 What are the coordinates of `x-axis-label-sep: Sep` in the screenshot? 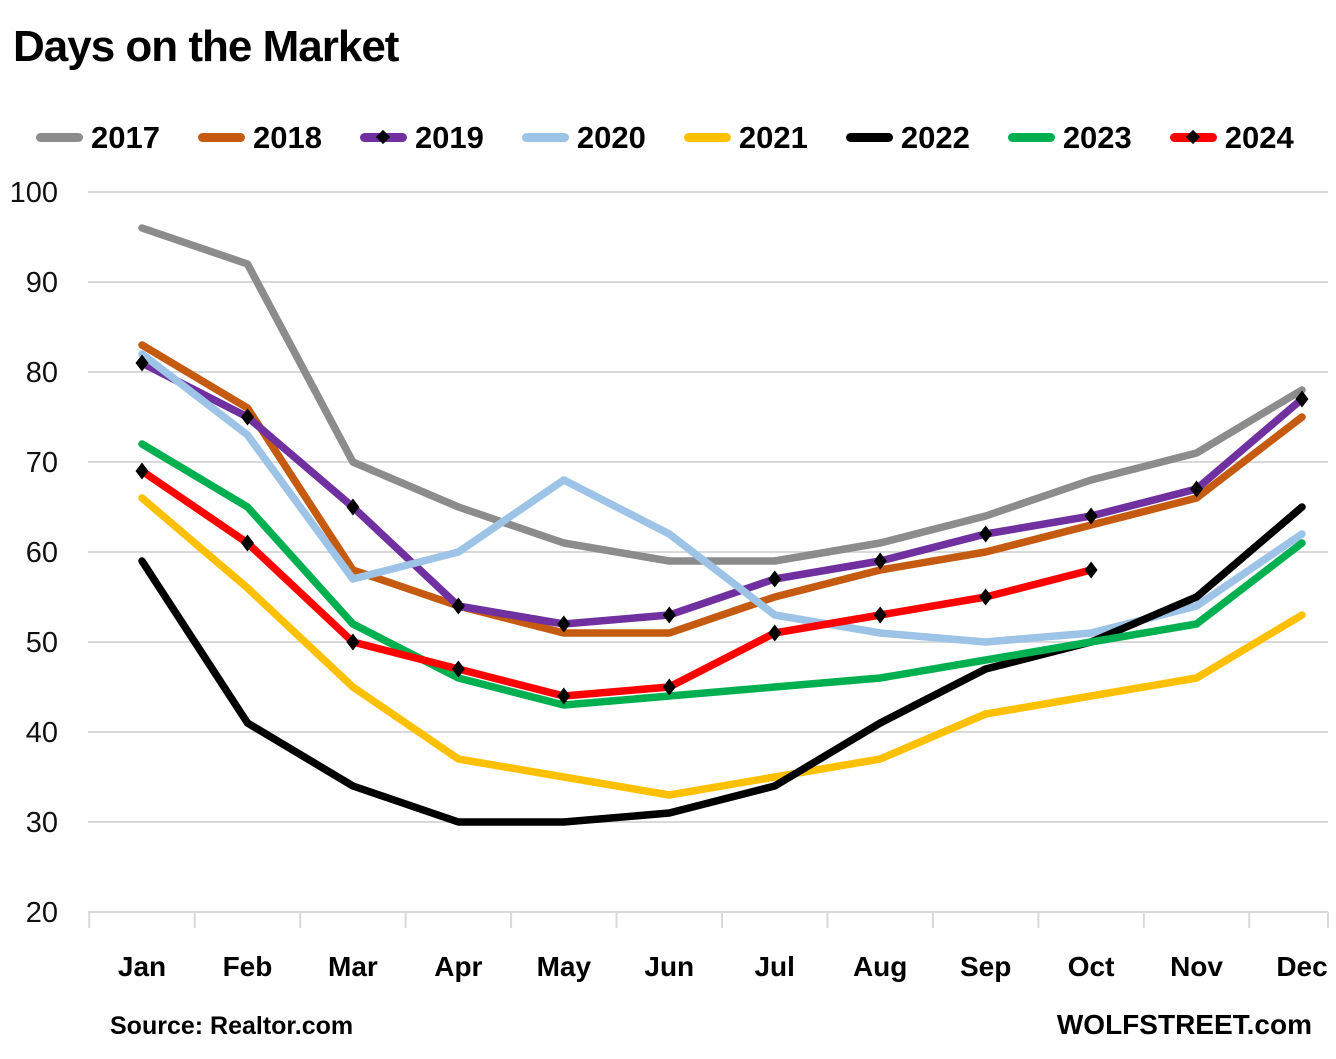 It's located at (985, 966).